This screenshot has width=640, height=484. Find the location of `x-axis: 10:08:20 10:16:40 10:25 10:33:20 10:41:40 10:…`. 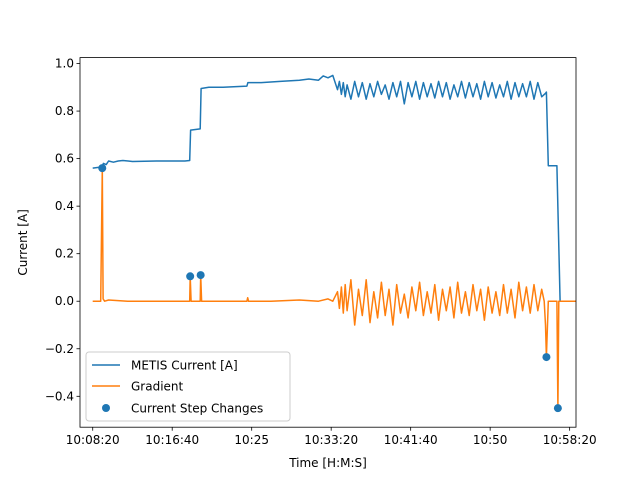

x-axis: 10:08:20 10:16:40 10:25 10:33:20 10:41:40 10:… is located at coordinates (331, 437).